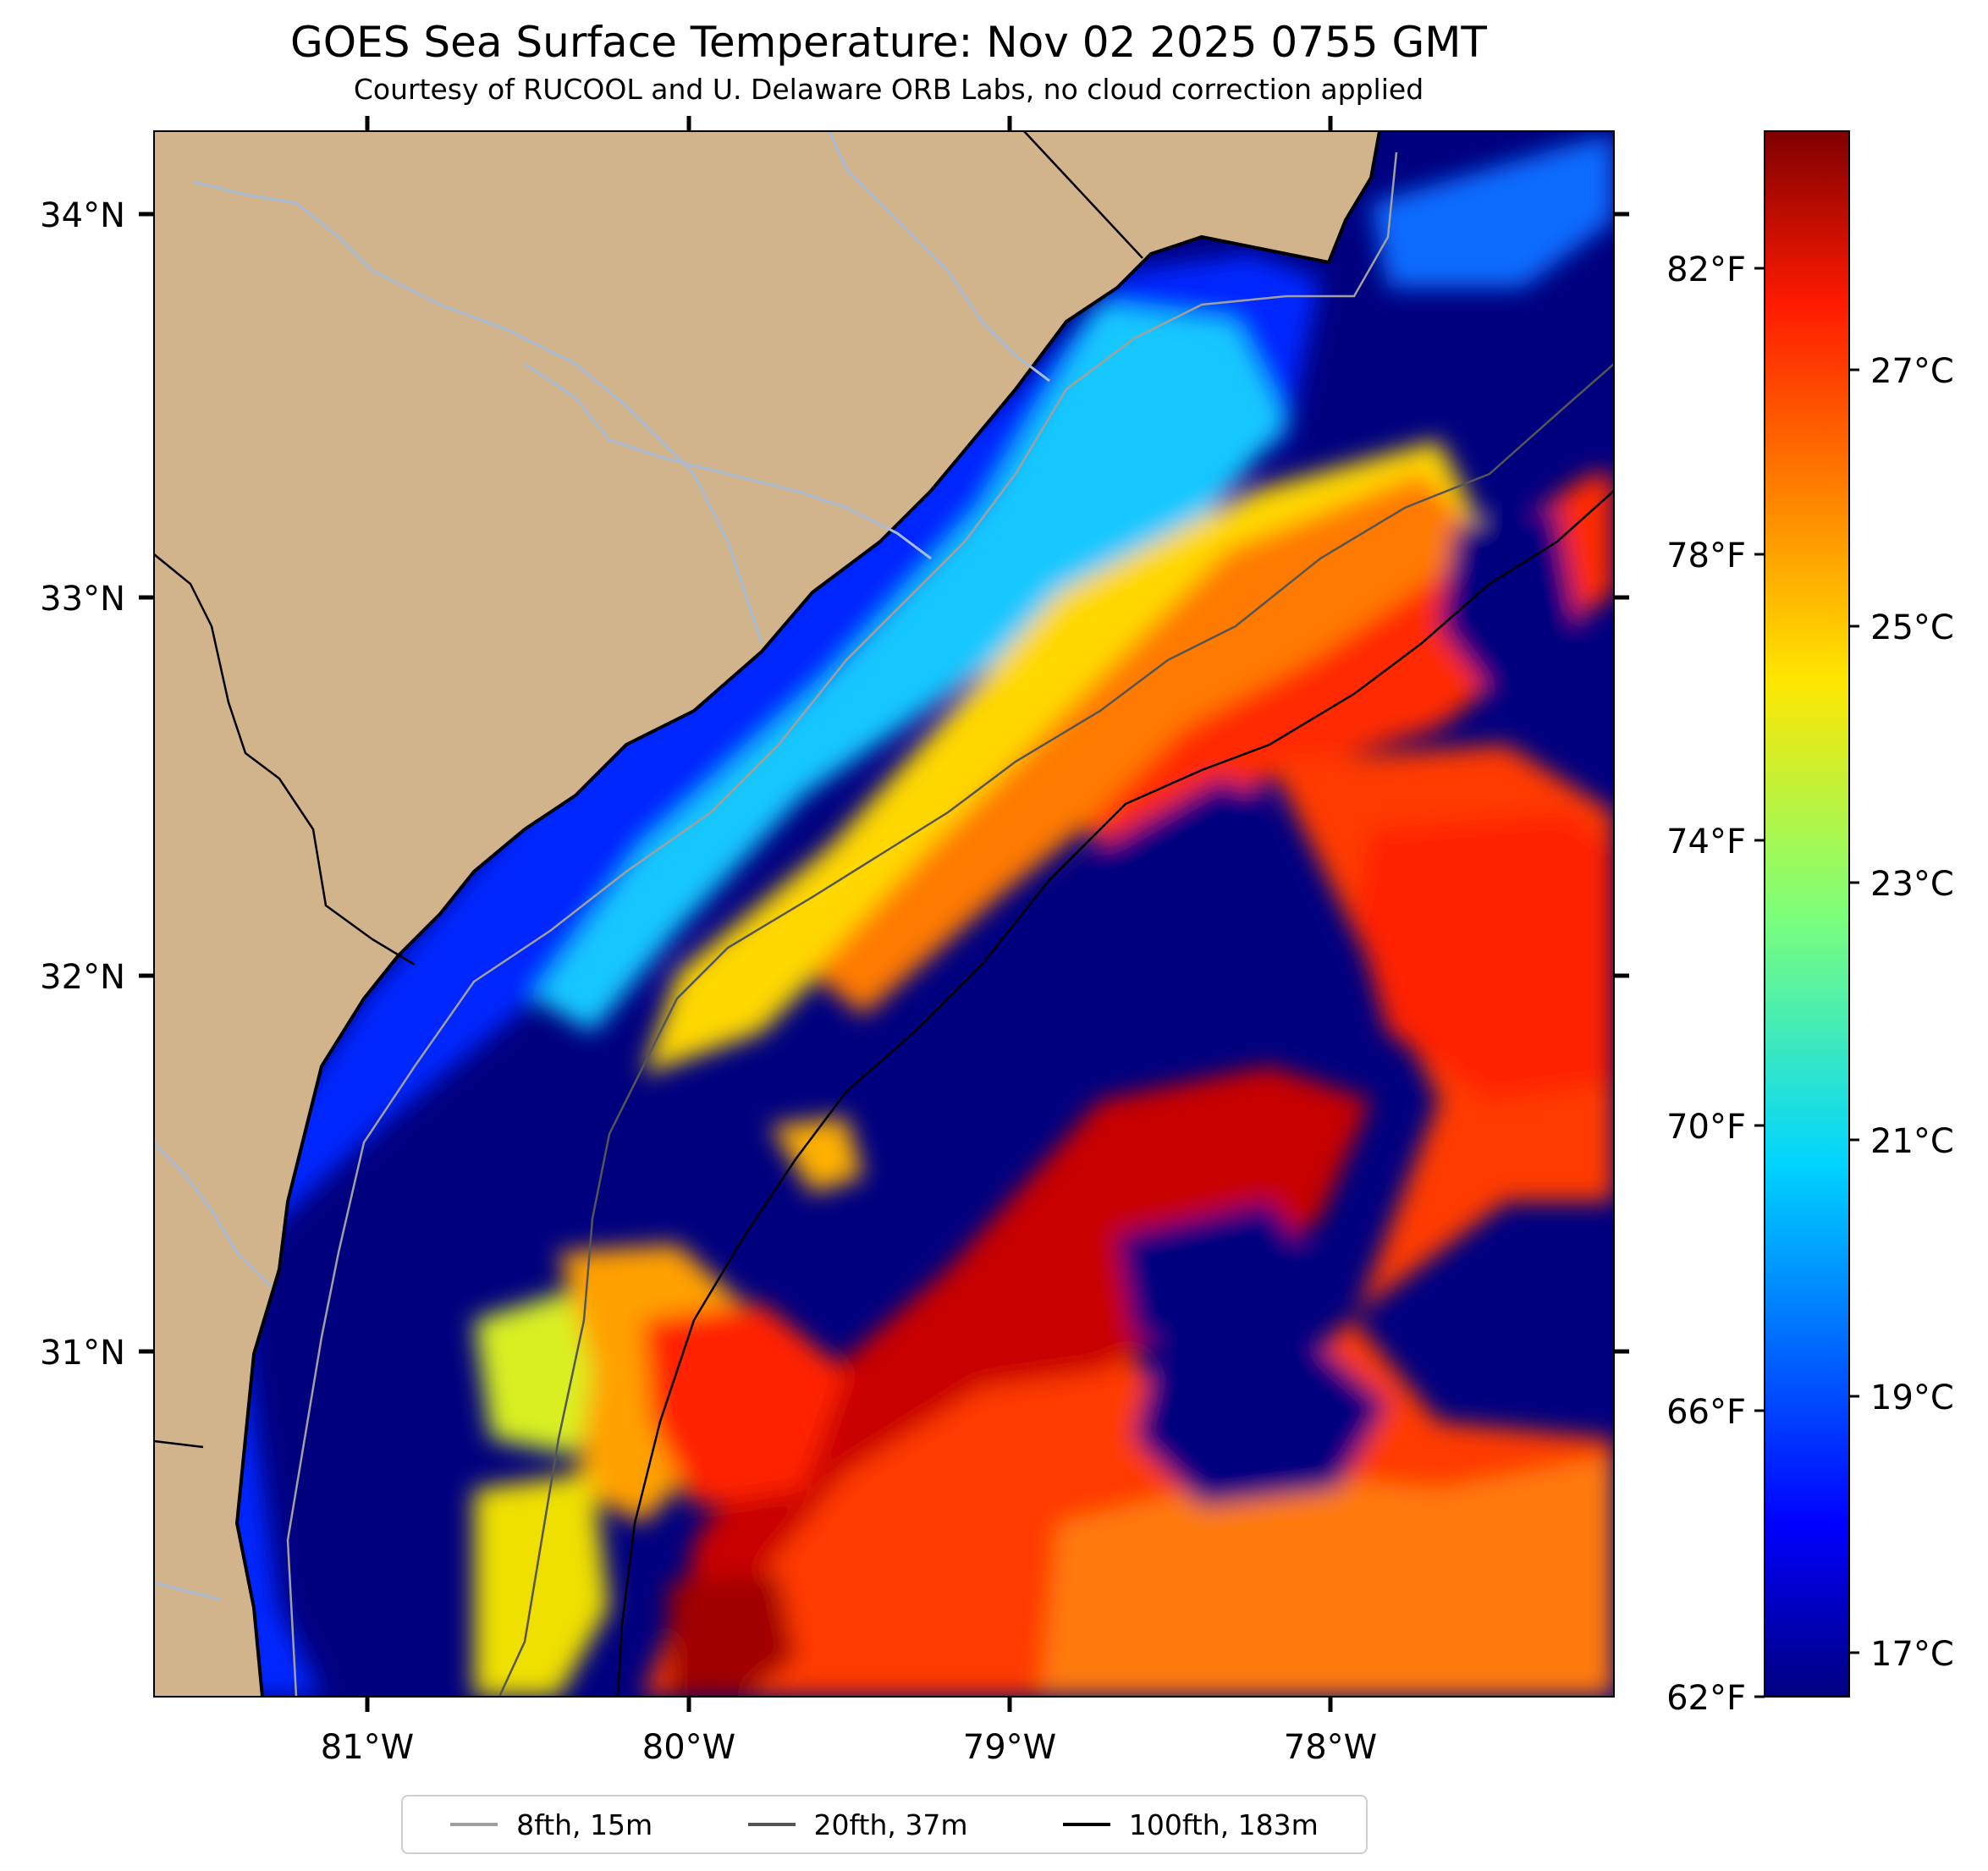  What do you see at coordinates (1327, 1576) in the screenshot?
I see `orange-southeast` at bounding box center [1327, 1576].